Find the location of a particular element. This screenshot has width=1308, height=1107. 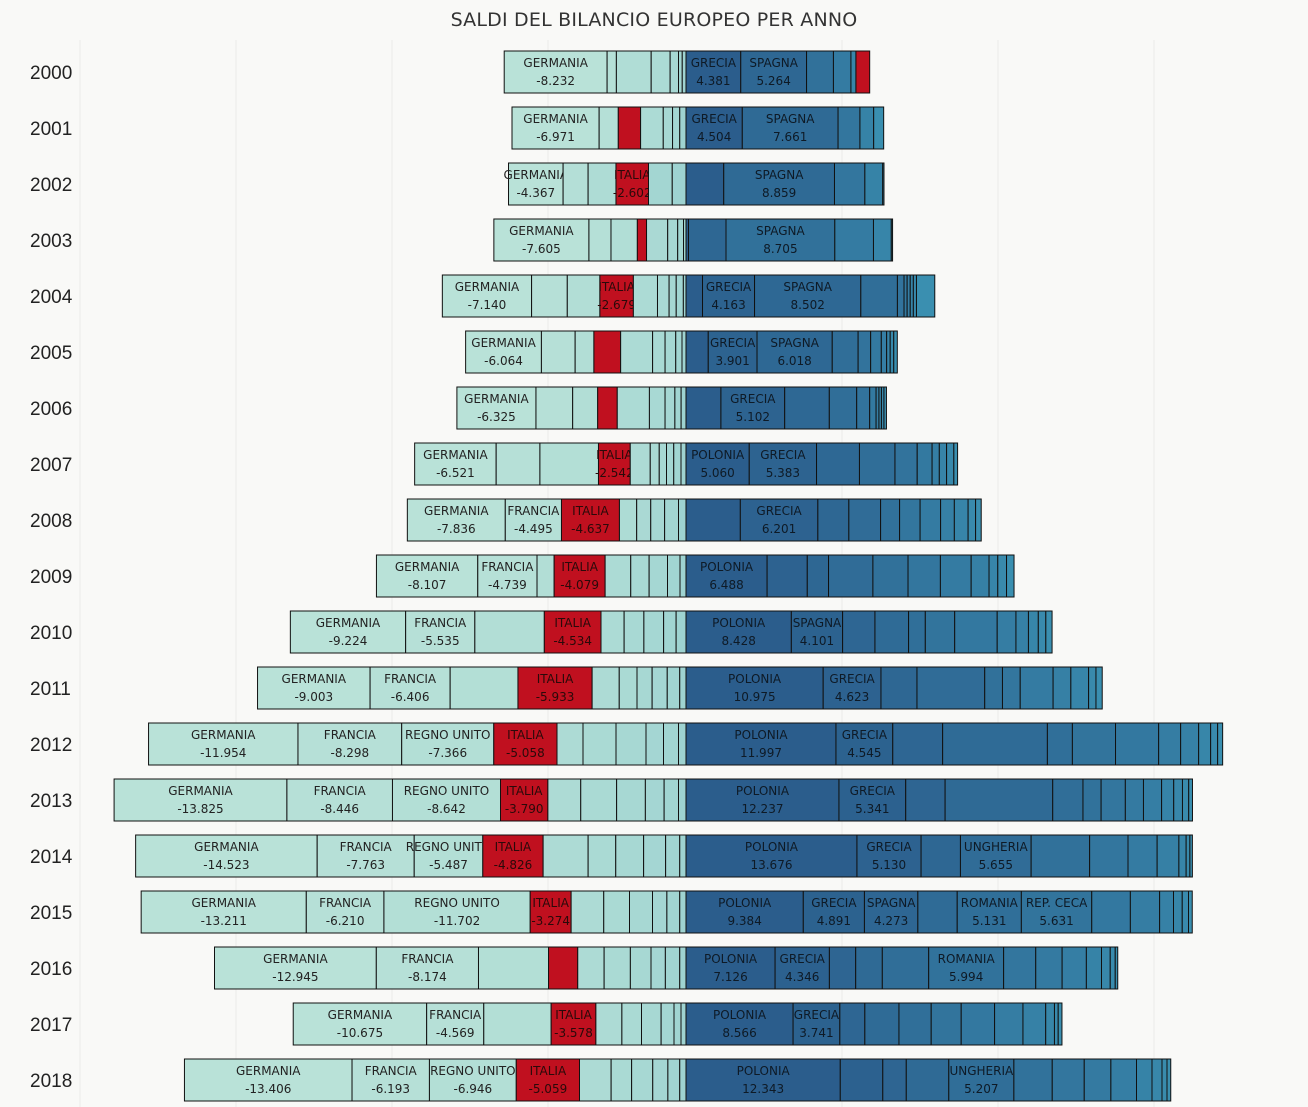

year-label: 2002 is located at coordinates (51, 185).